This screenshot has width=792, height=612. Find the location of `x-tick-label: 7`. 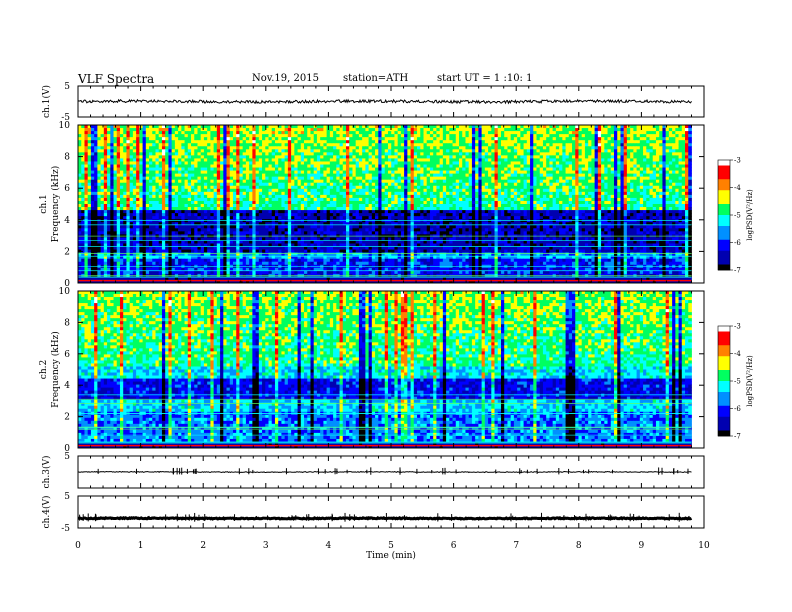

x-tick-label: 7 is located at coordinates (516, 546).